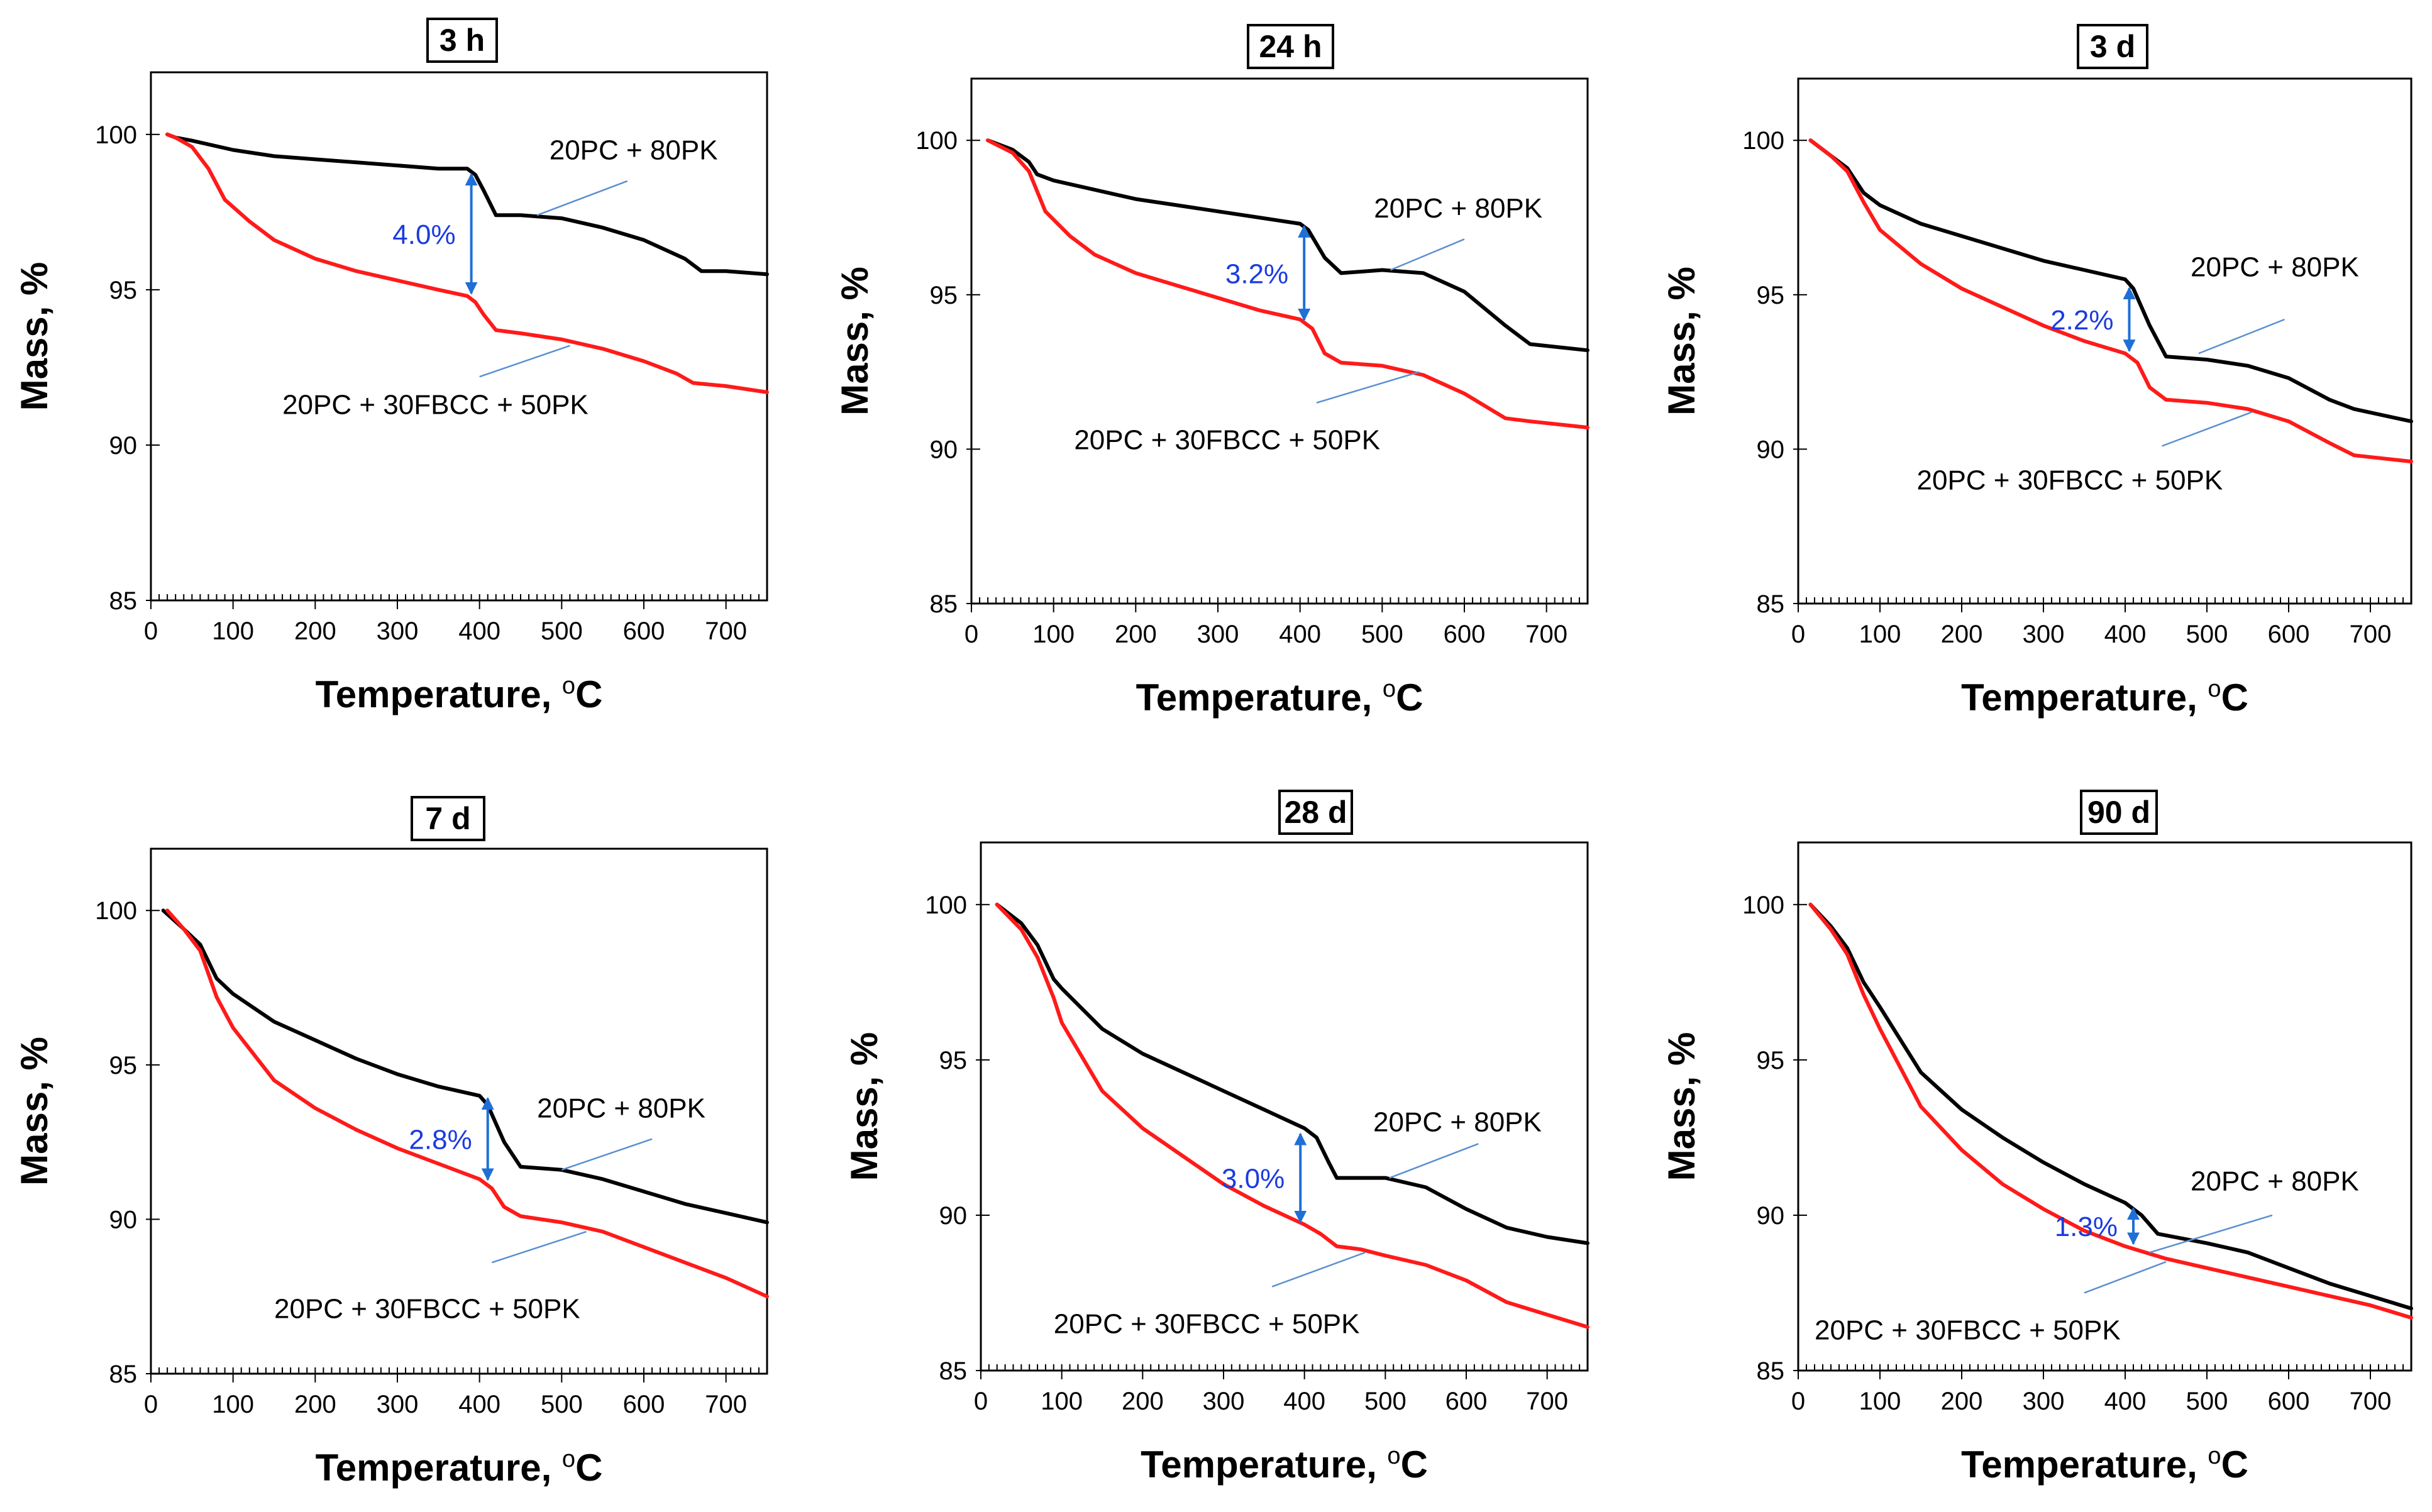  I want to click on panel-title: 28 d, so click(1315, 813).